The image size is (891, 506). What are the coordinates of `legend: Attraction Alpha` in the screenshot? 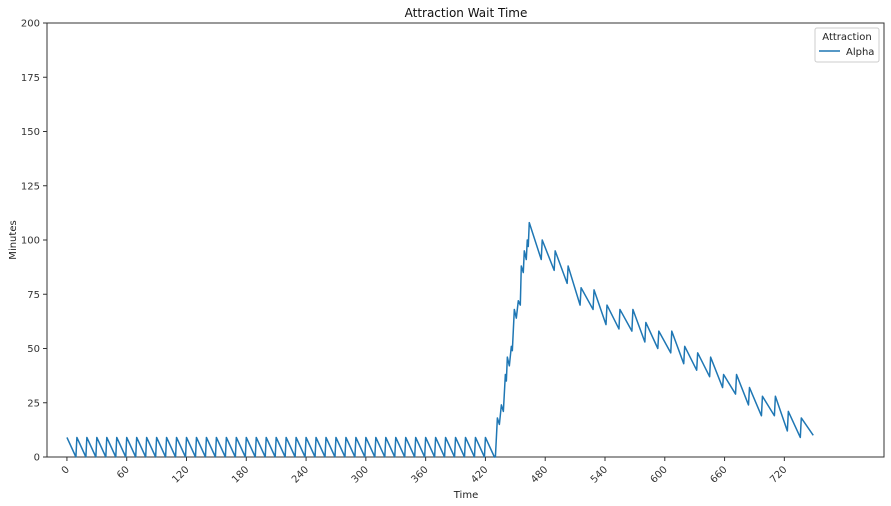 It's located at (847, 45).